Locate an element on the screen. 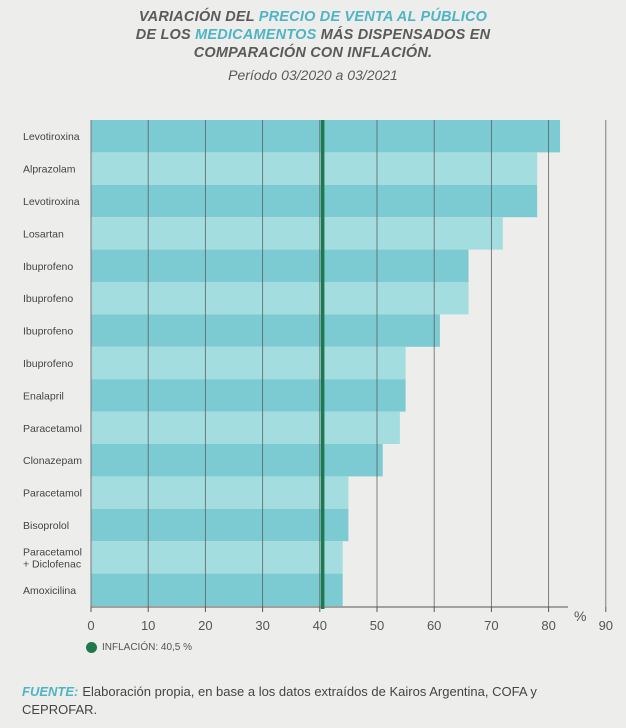 The height and width of the screenshot is (728, 626). x-unit-label: % is located at coordinates (580, 616).